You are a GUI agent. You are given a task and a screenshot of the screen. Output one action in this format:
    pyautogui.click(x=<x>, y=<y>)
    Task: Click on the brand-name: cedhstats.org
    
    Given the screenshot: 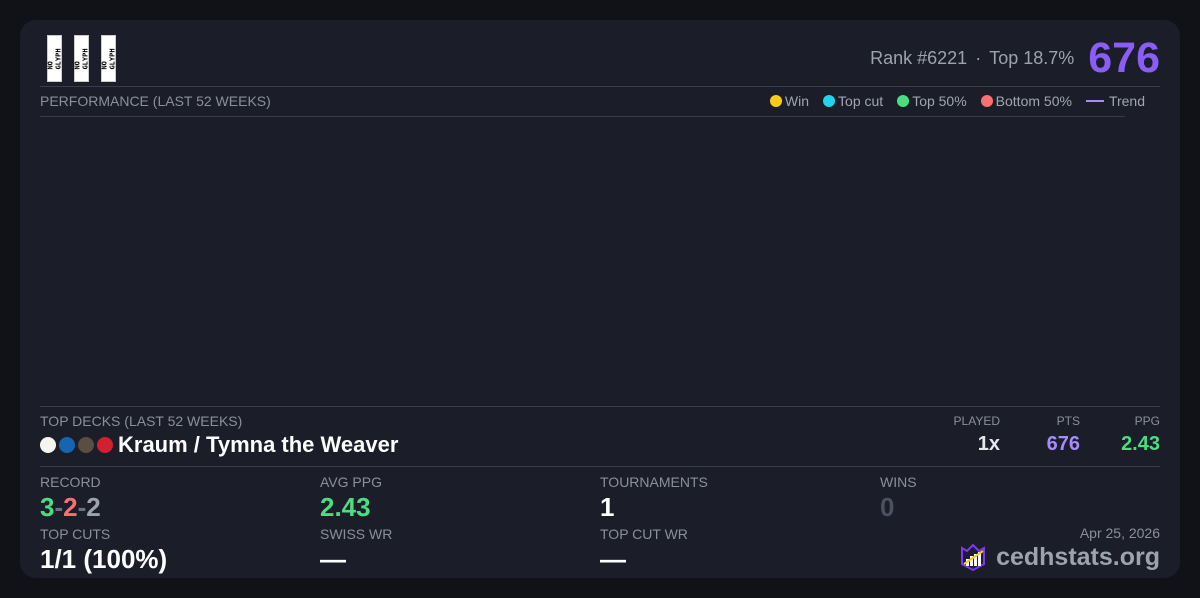 What is the action you would take?
    pyautogui.click(x=1078, y=556)
    